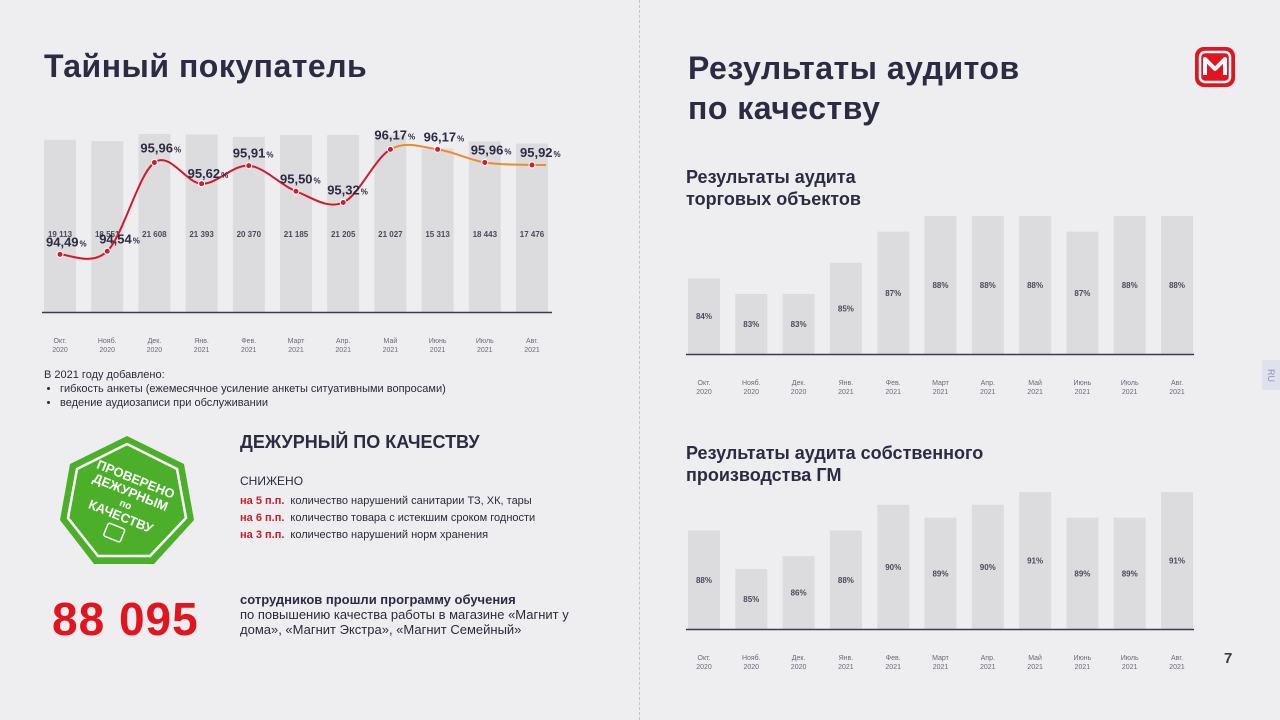 This screenshot has height=720, width=1280. What do you see at coordinates (206, 66) in the screenshot?
I see `page-title: Тайный покупатель` at bounding box center [206, 66].